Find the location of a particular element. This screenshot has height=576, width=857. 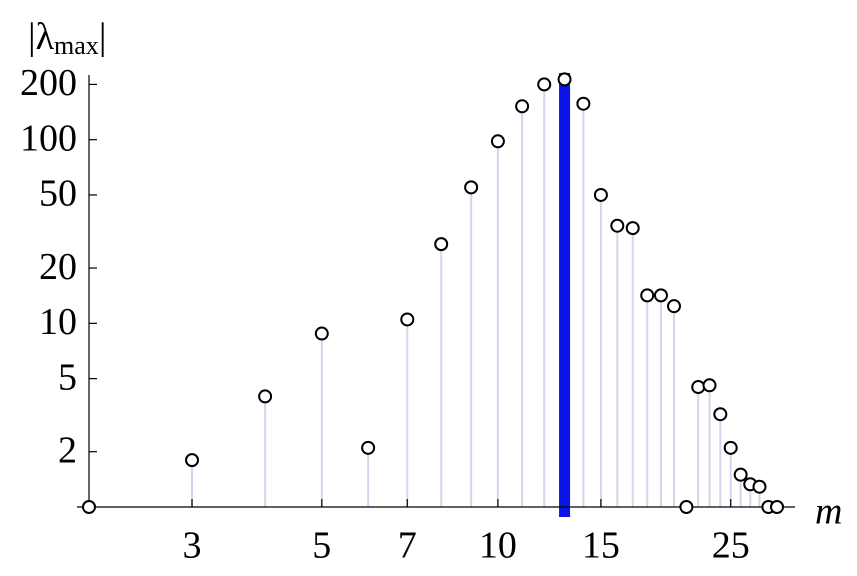

highlight-bar is located at coordinates (565, 295).